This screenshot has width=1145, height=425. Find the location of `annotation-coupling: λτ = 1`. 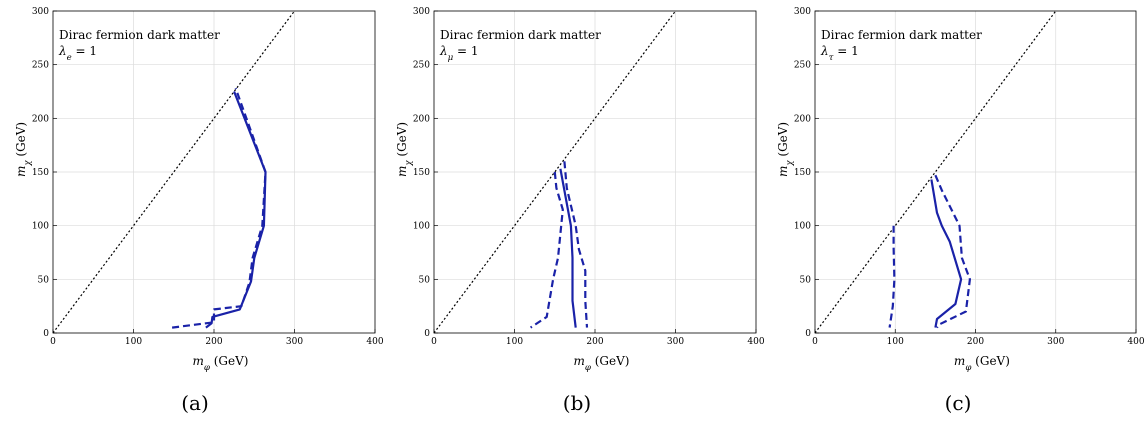

annotation-coupling: λτ = 1 is located at coordinates (839, 53).